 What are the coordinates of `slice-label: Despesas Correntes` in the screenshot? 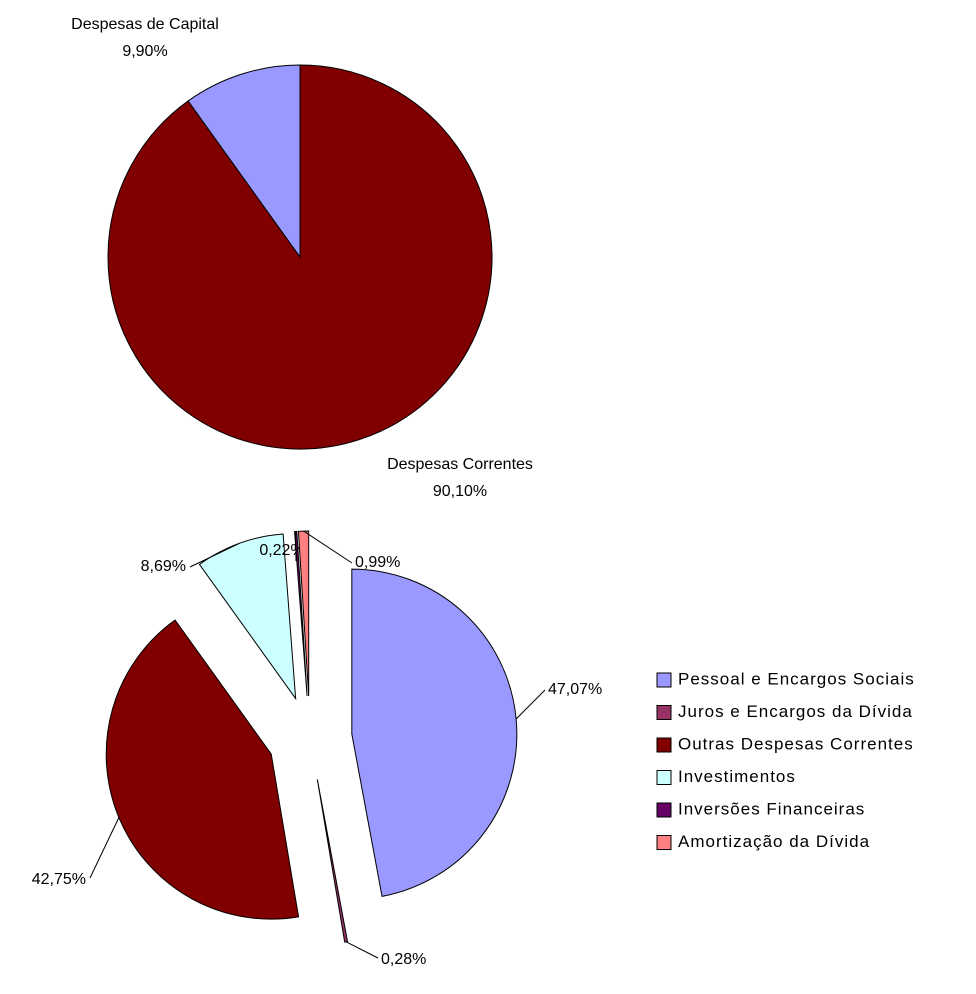 It's located at (460, 464).